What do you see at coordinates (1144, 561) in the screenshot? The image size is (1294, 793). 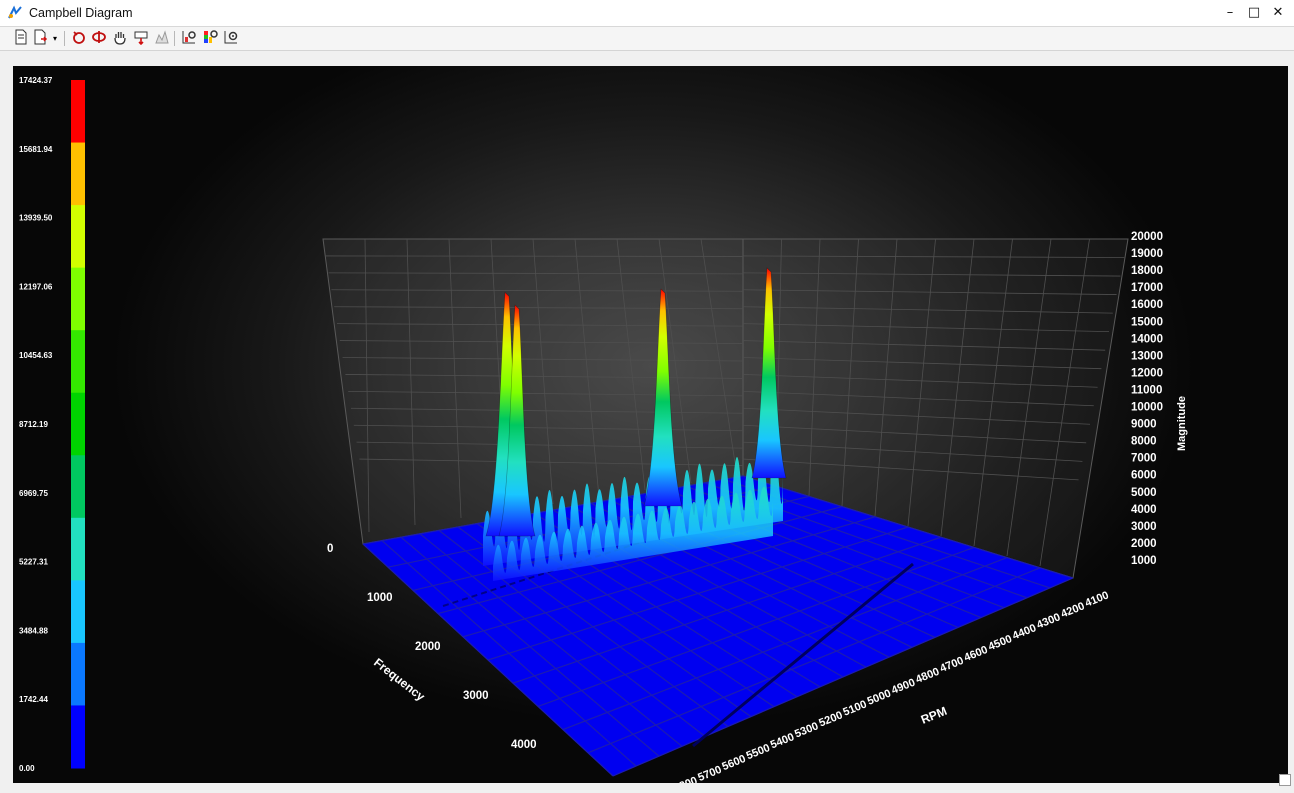 I see `magnitude-tick: 1000` at bounding box center [1144, 561].